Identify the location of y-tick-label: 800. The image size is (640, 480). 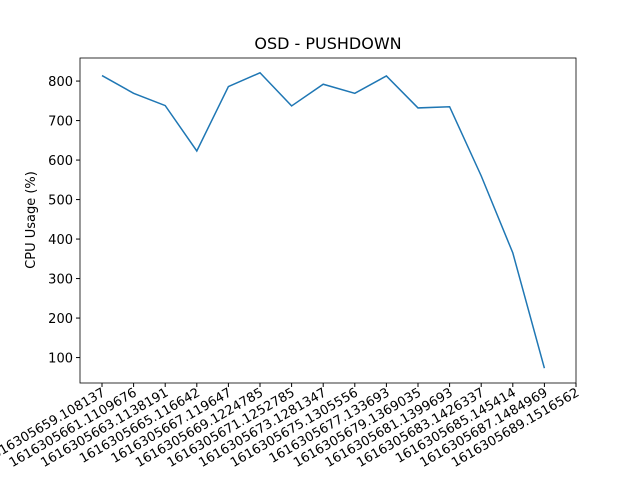
(60, 82).